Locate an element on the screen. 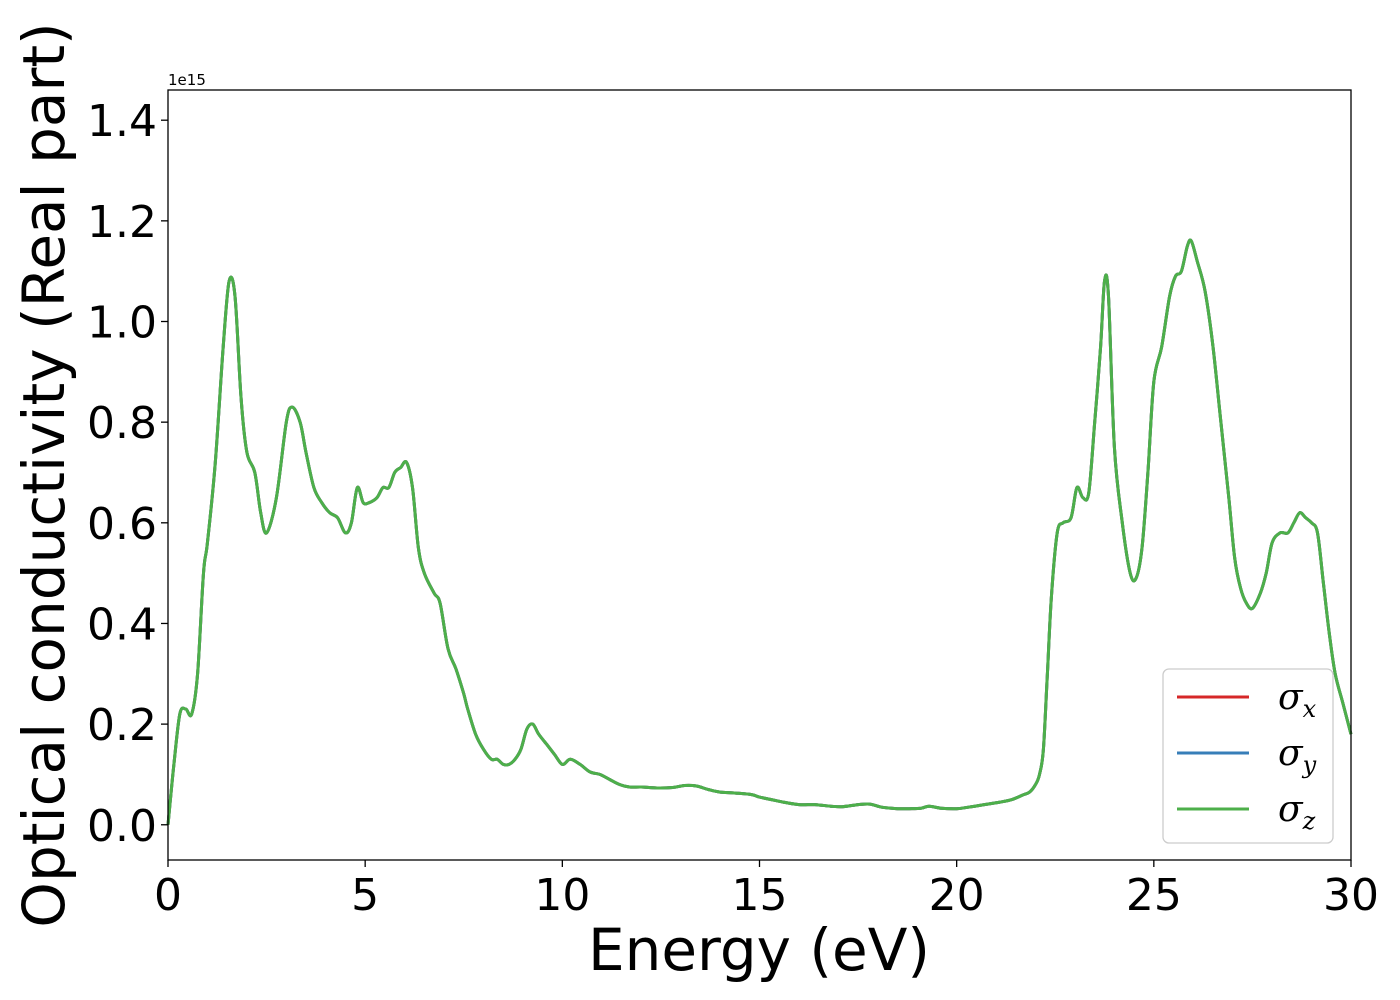 The image size is (1400, 1000). y-tick-label: 1.4 is located at coordinates (122, 121).